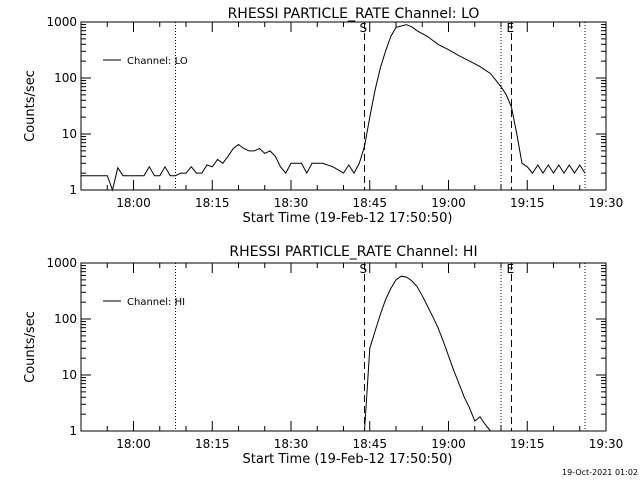  What do you see at coordinates (353, 252) in the screenshot?
I see `chart-title: RHESSI PARTICLE_RATE Channel: HI` at bounding box center [353, 252].